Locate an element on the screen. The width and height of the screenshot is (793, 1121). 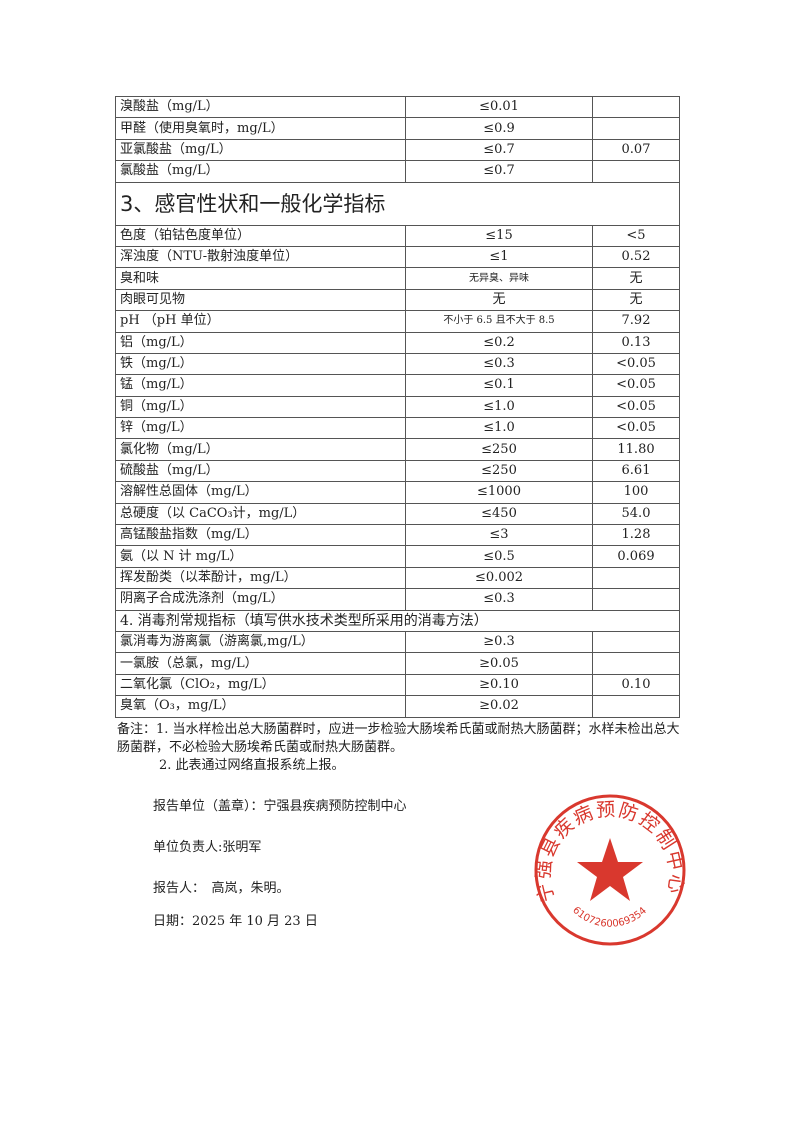
test-result: 0.069 is located at coordinates (636, 556).